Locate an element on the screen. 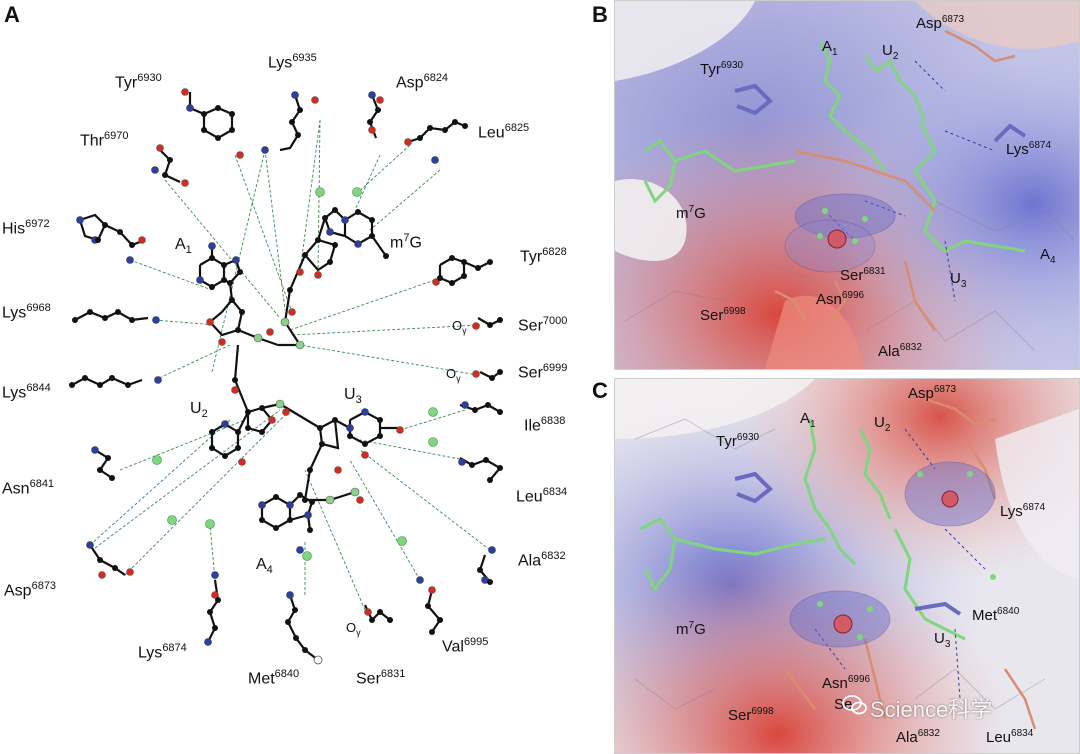 This screenshot has width=1080, height=754. label-lys6844: Lys6844 is located at coordinates (26, 392).